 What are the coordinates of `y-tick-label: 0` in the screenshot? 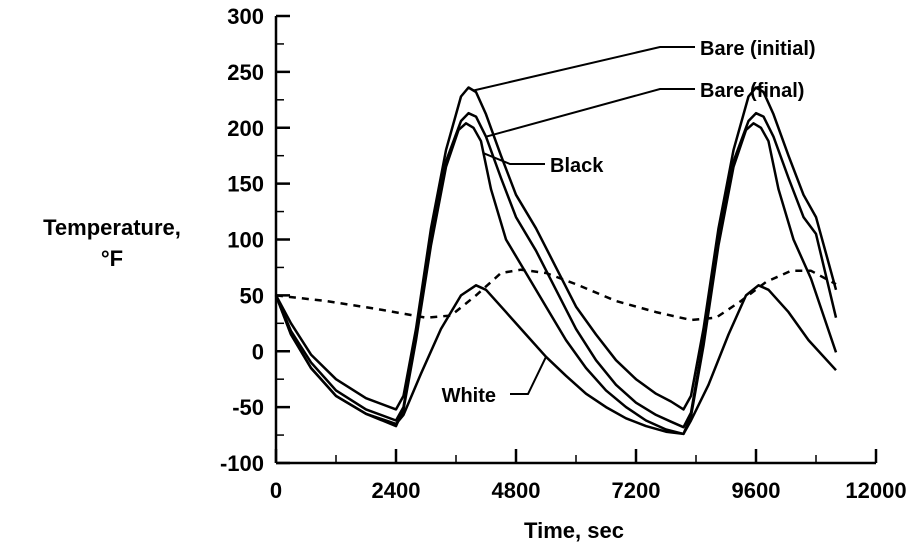 It's located at (258, 351).